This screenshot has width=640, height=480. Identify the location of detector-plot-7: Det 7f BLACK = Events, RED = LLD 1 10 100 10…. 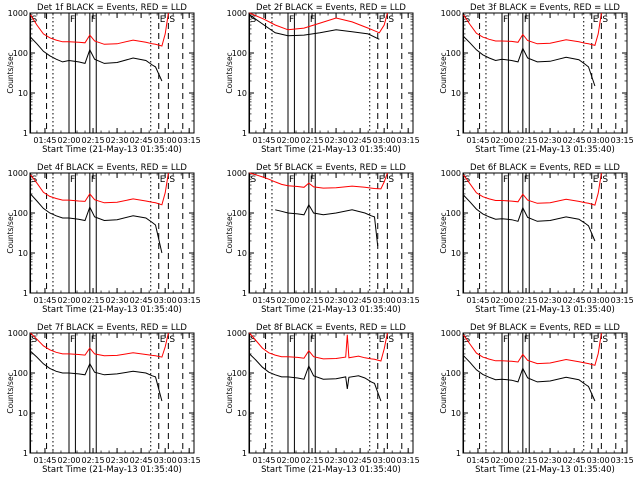
(103, 399).